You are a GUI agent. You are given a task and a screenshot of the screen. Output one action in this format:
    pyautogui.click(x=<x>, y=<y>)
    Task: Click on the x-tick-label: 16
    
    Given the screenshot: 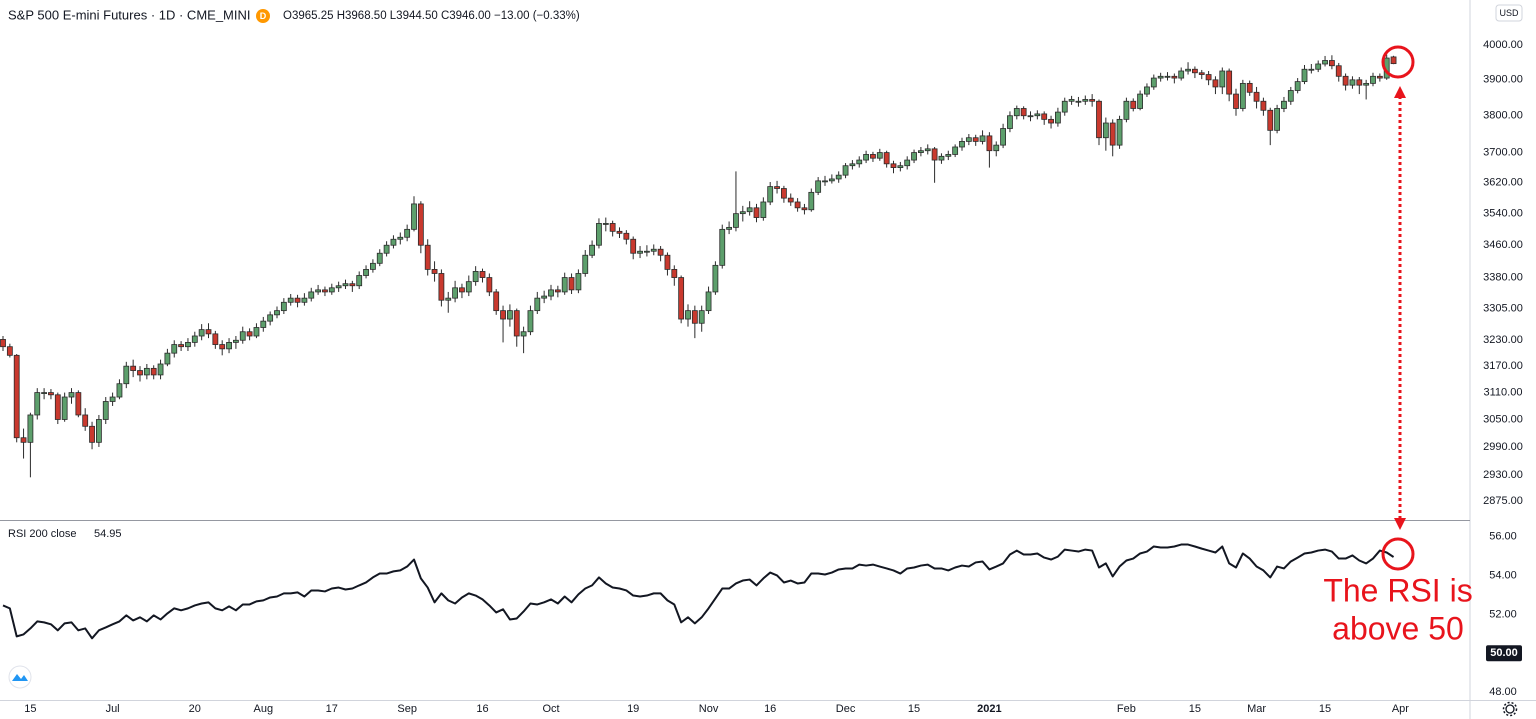 What is the action you would take?
    pyautogui.click(x=482, y=709)
    